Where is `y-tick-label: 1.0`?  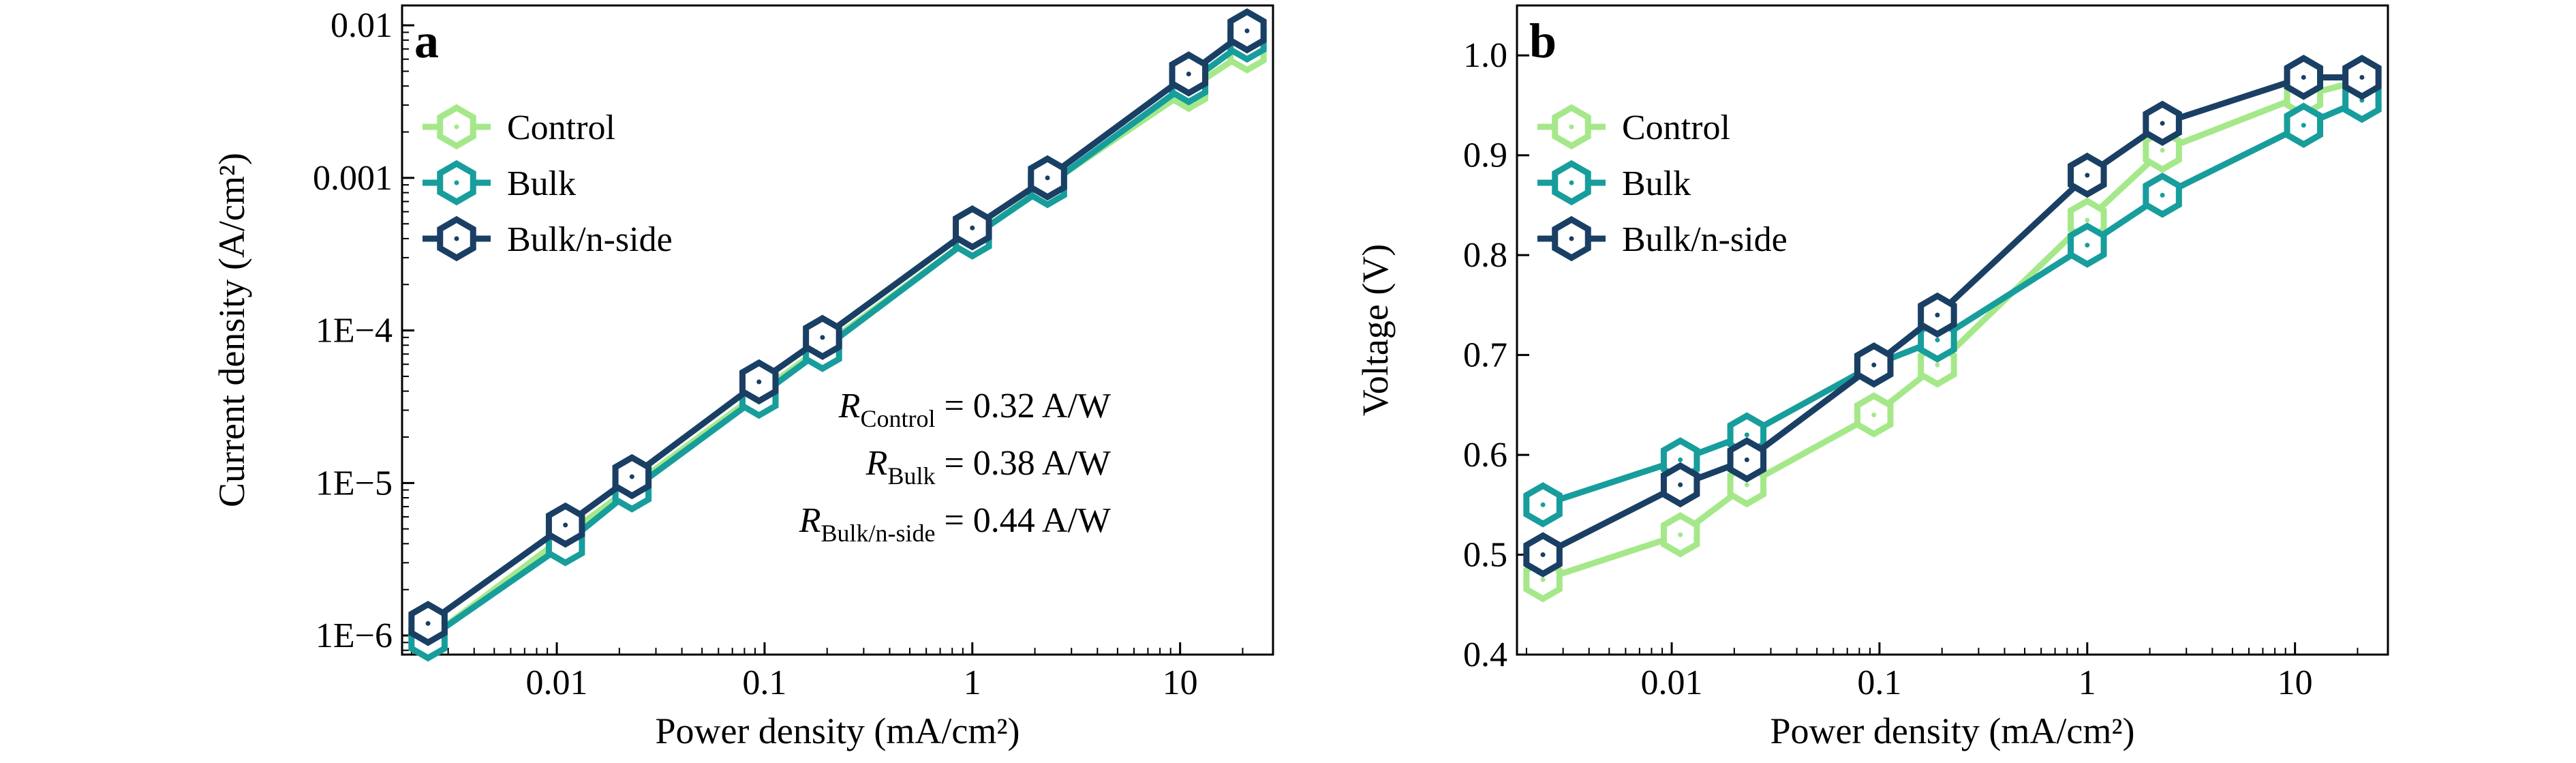
y-tick-label: 1.0 is located at coordinates (1485, 56).